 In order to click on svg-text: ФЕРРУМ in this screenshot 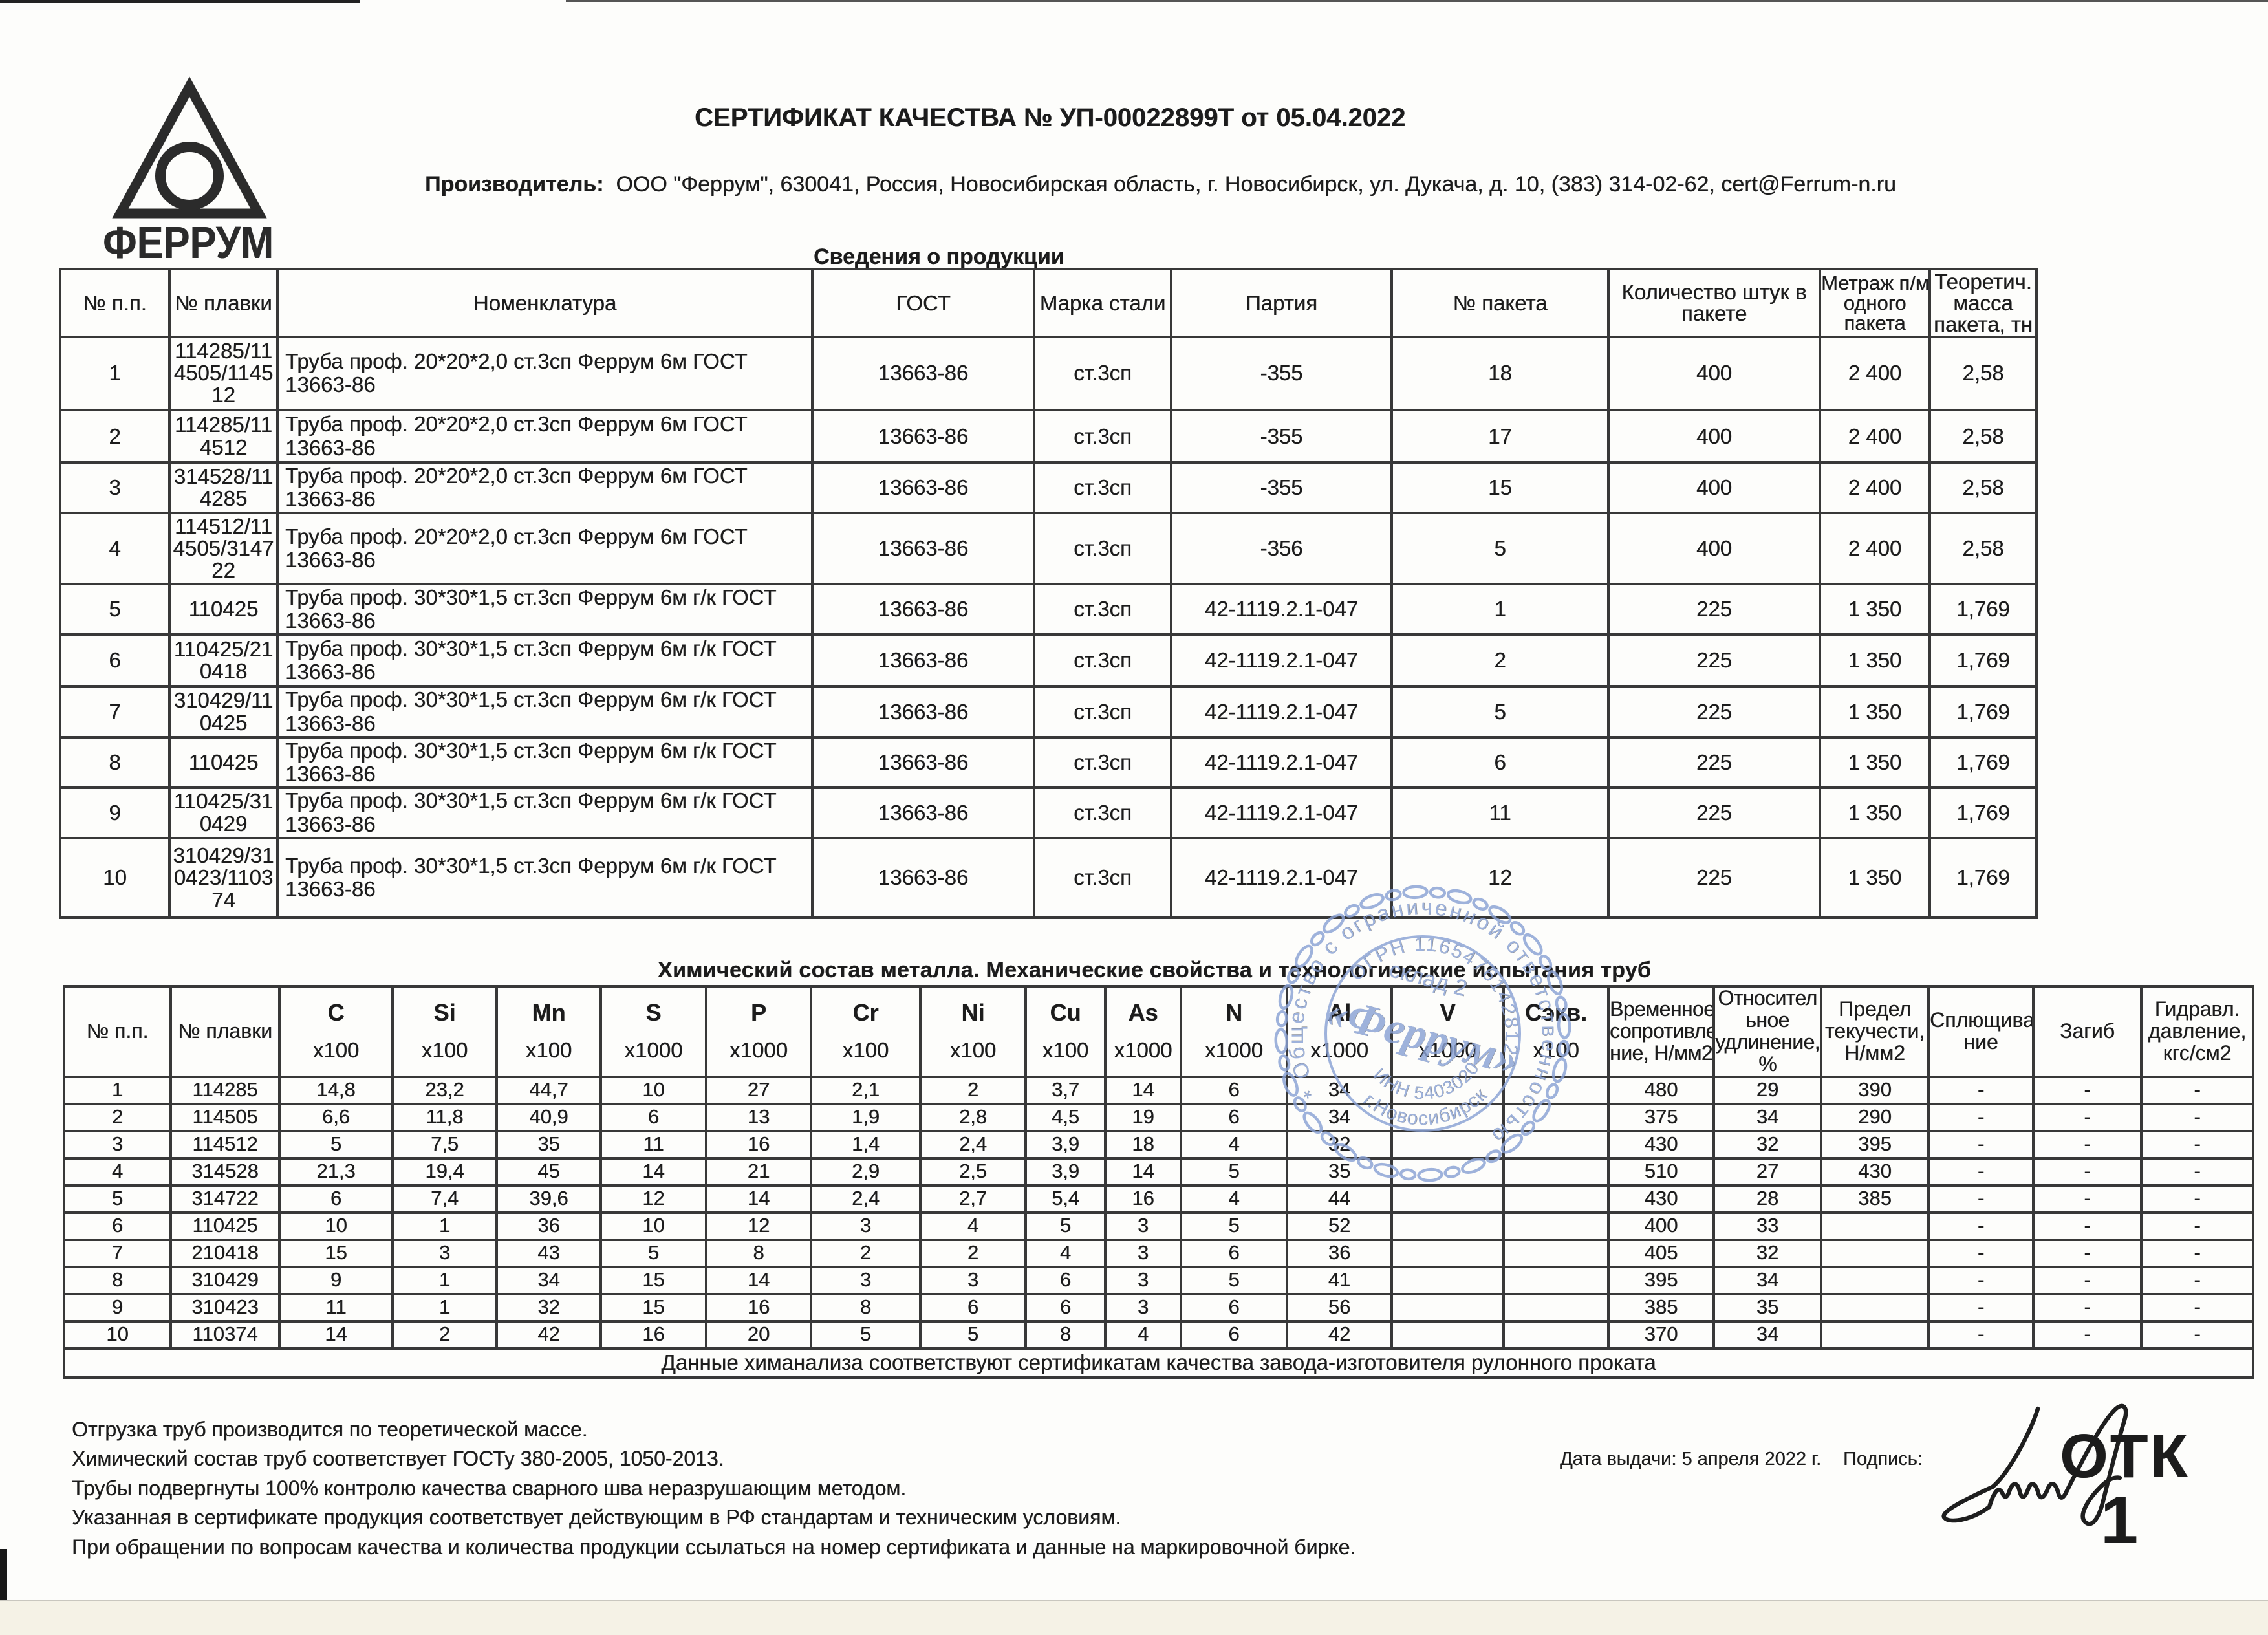, I will do `click(188, 242)`.